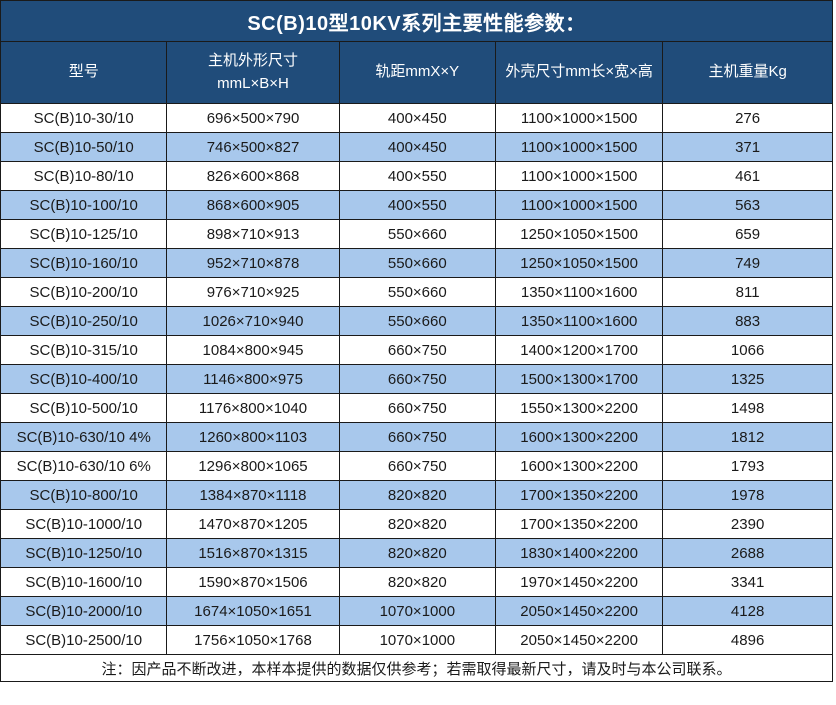 The width and height of the screenshot is (836, 705). What do you see at coordinates (253, 379) in the screenshot?
I see `table-cell: 1146×800×975` at bounding box center [253, 379].